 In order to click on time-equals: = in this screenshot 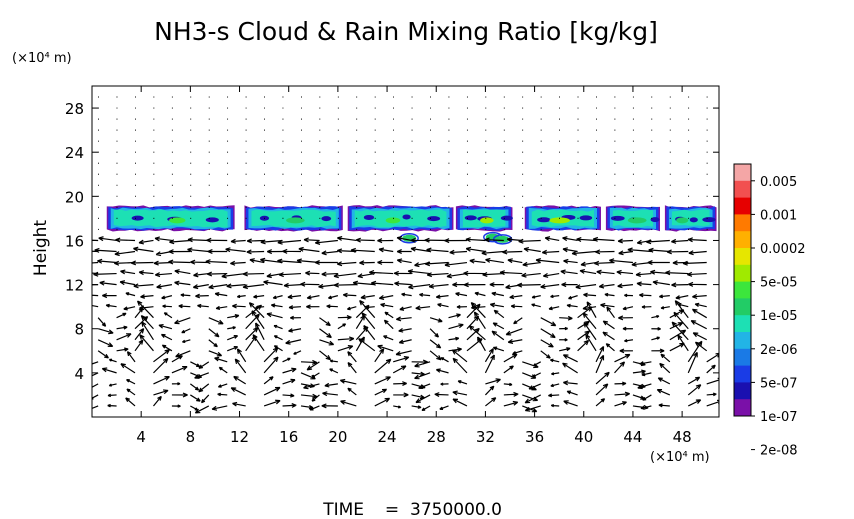, I will do `click(392, 509)`.